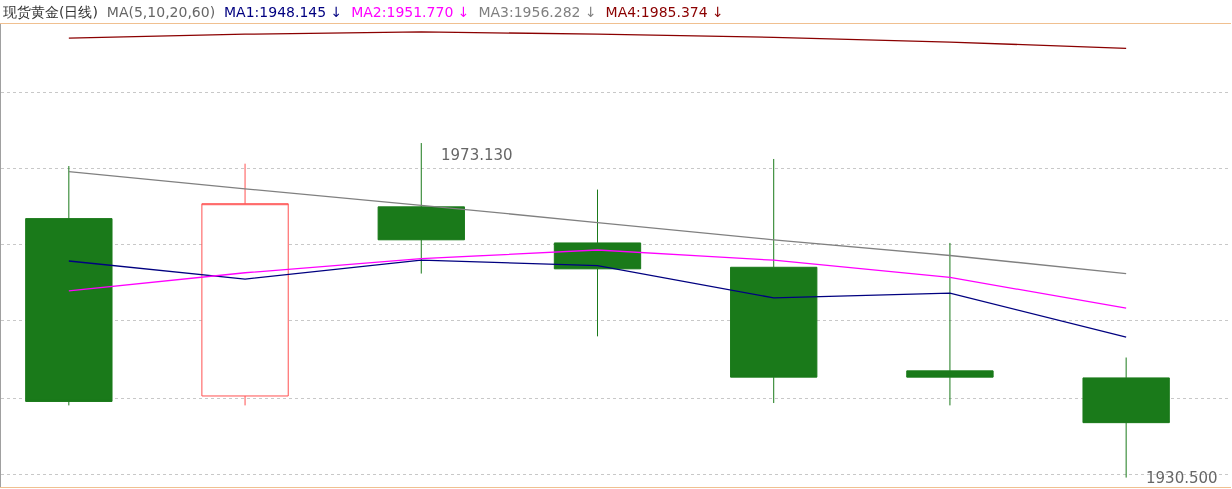  I want to click on series-label: MA4:1985.374 ↓, so click(664, 12).